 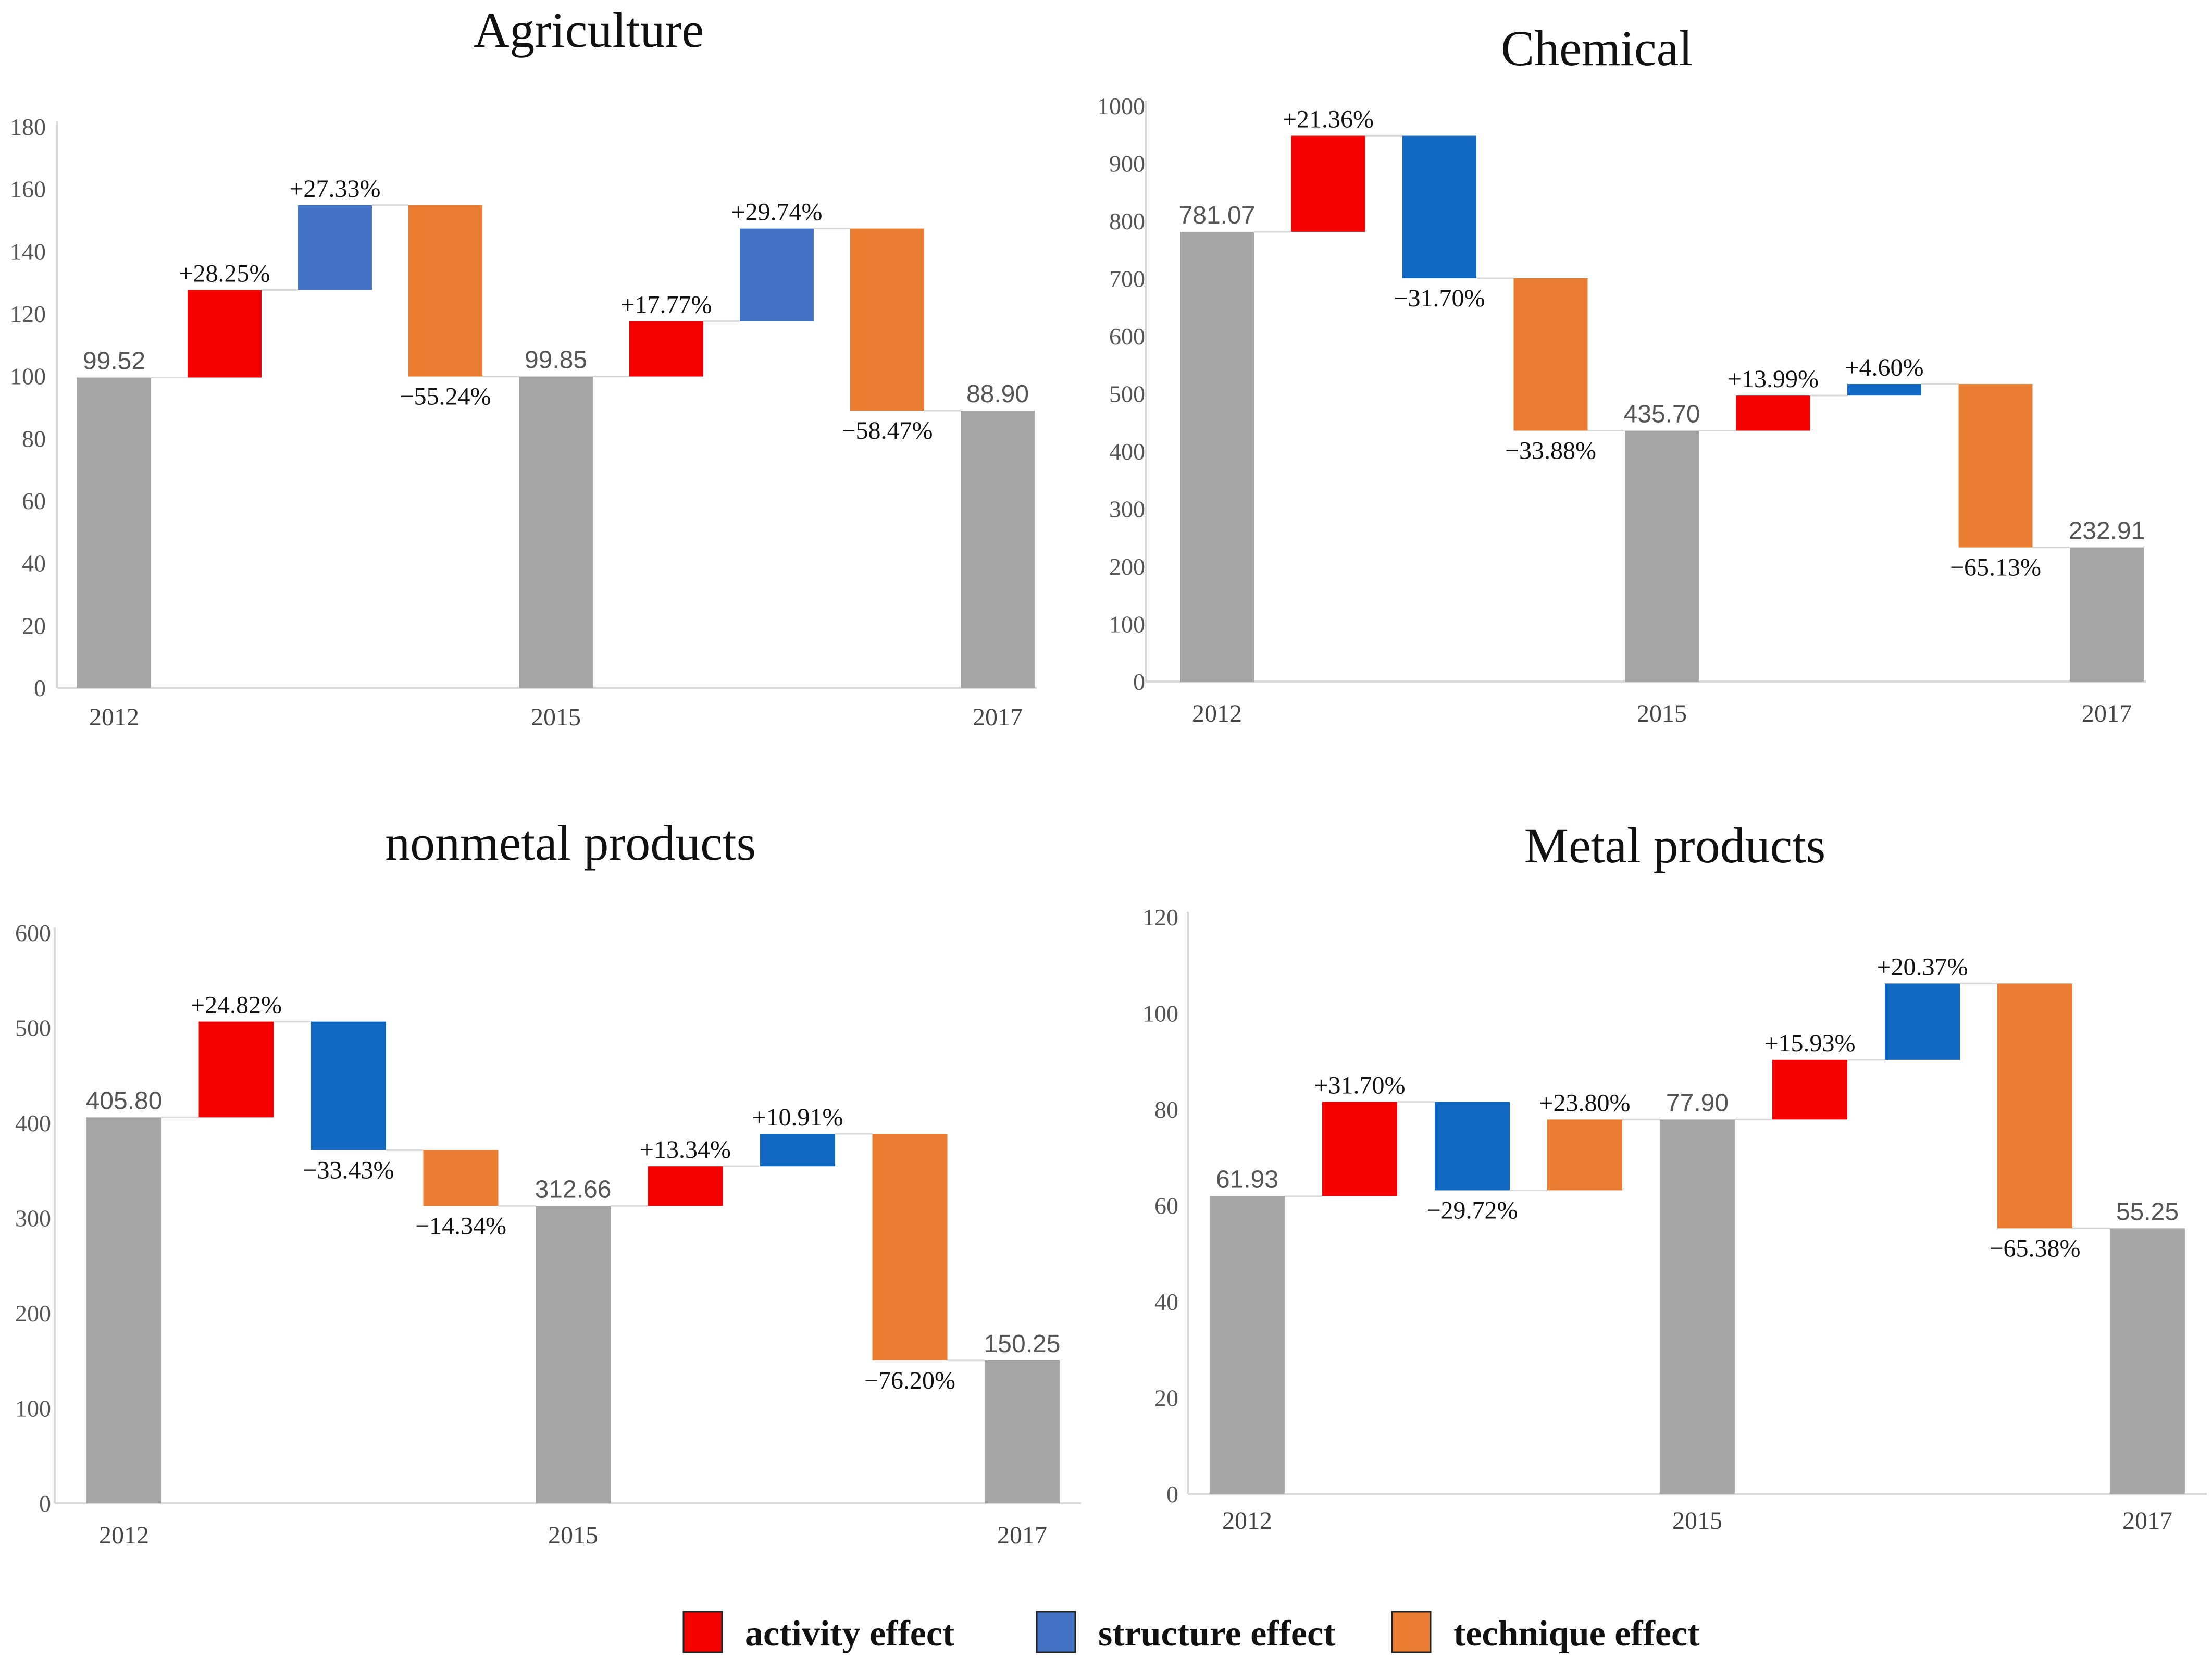 What do you see at coordinates (666, 304) in the screenshot?
I see `activity-value-label: +17.77%` at bounding box center [666, 304].